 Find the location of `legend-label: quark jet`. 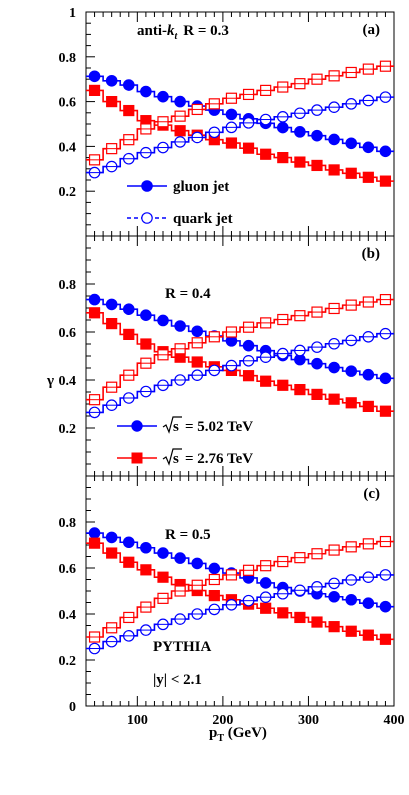

legend-label: quark jet is located at coordinates (203, 219).